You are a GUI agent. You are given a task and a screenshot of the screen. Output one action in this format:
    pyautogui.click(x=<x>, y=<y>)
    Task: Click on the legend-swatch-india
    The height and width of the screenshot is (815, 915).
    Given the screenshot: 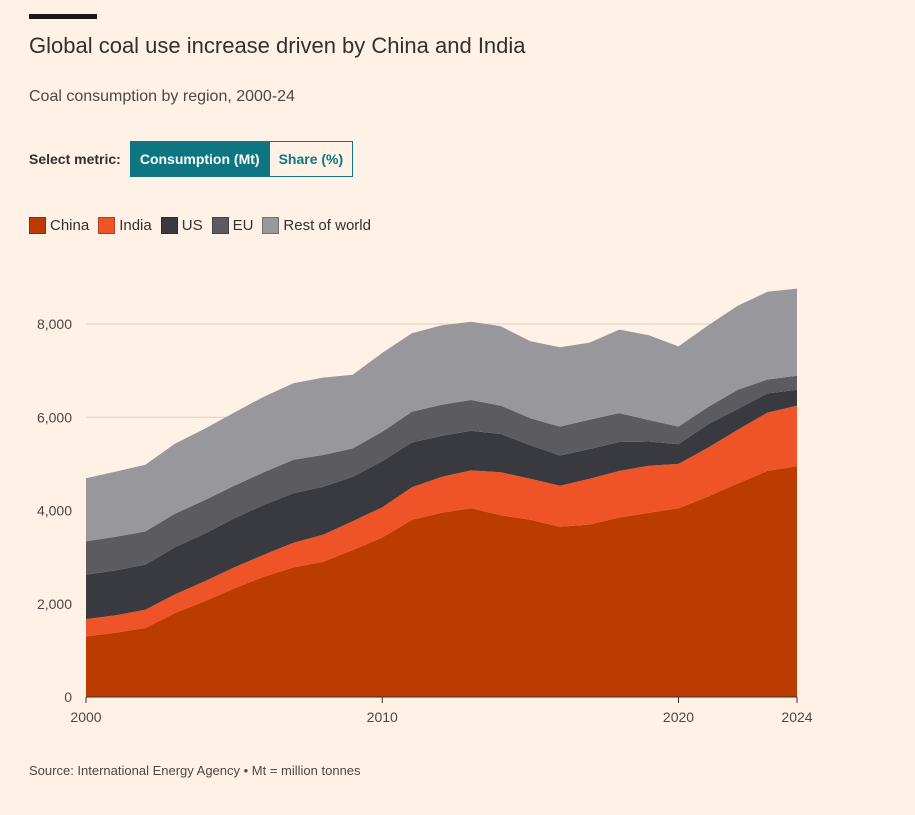 What is the action you would take?
    pyautogui.click(x=107, y=225)
    